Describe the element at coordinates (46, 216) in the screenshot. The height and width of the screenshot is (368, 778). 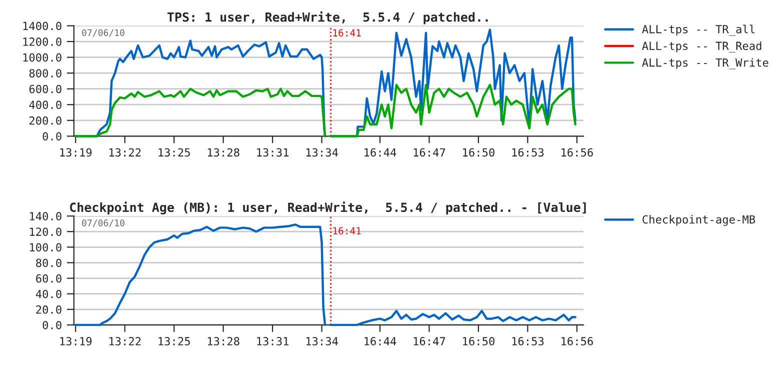
I see `y-tick-label: 140.0` at that location.